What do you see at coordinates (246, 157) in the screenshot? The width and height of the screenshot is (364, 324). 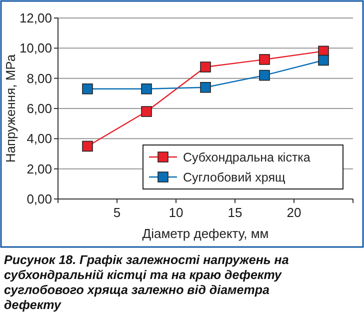 I see `legend-label: Субхондральна кістка` at bounding box center [246, 157].